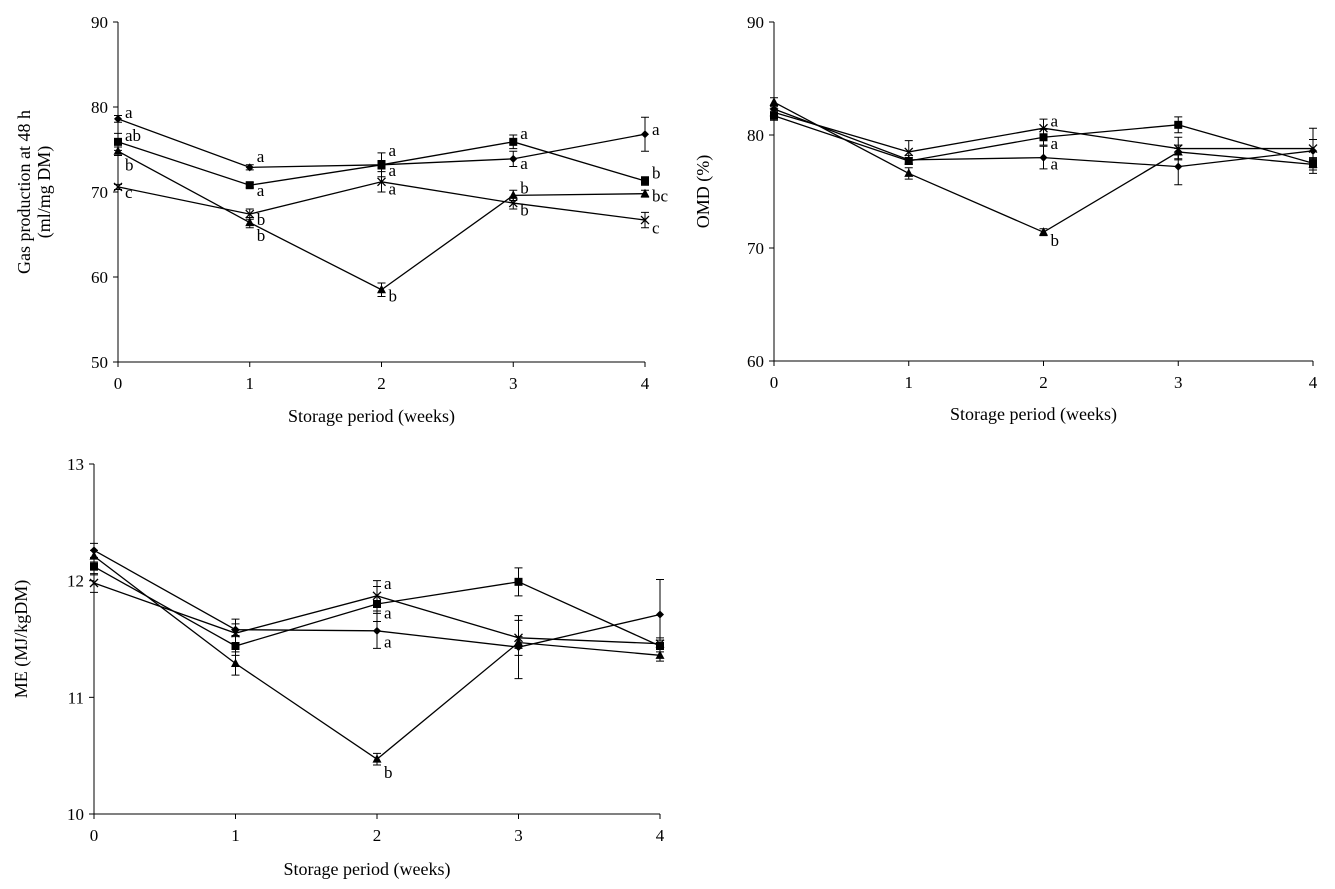 The width and height of the screenshot is (1335, 889). What do you see at coordinates (660, 195) in the screenshot?
I see `significance-letter: bc` at bounding box center [660, 195].